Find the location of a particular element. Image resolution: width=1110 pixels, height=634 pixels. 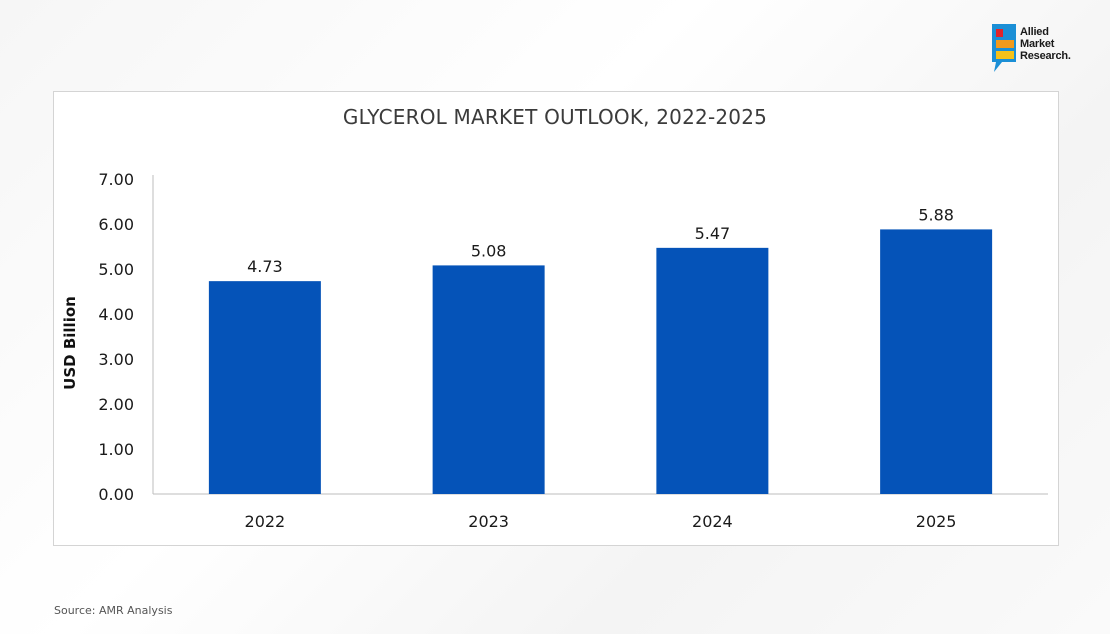

x-tick-label: 2023 is located at coordinates (488, 521).